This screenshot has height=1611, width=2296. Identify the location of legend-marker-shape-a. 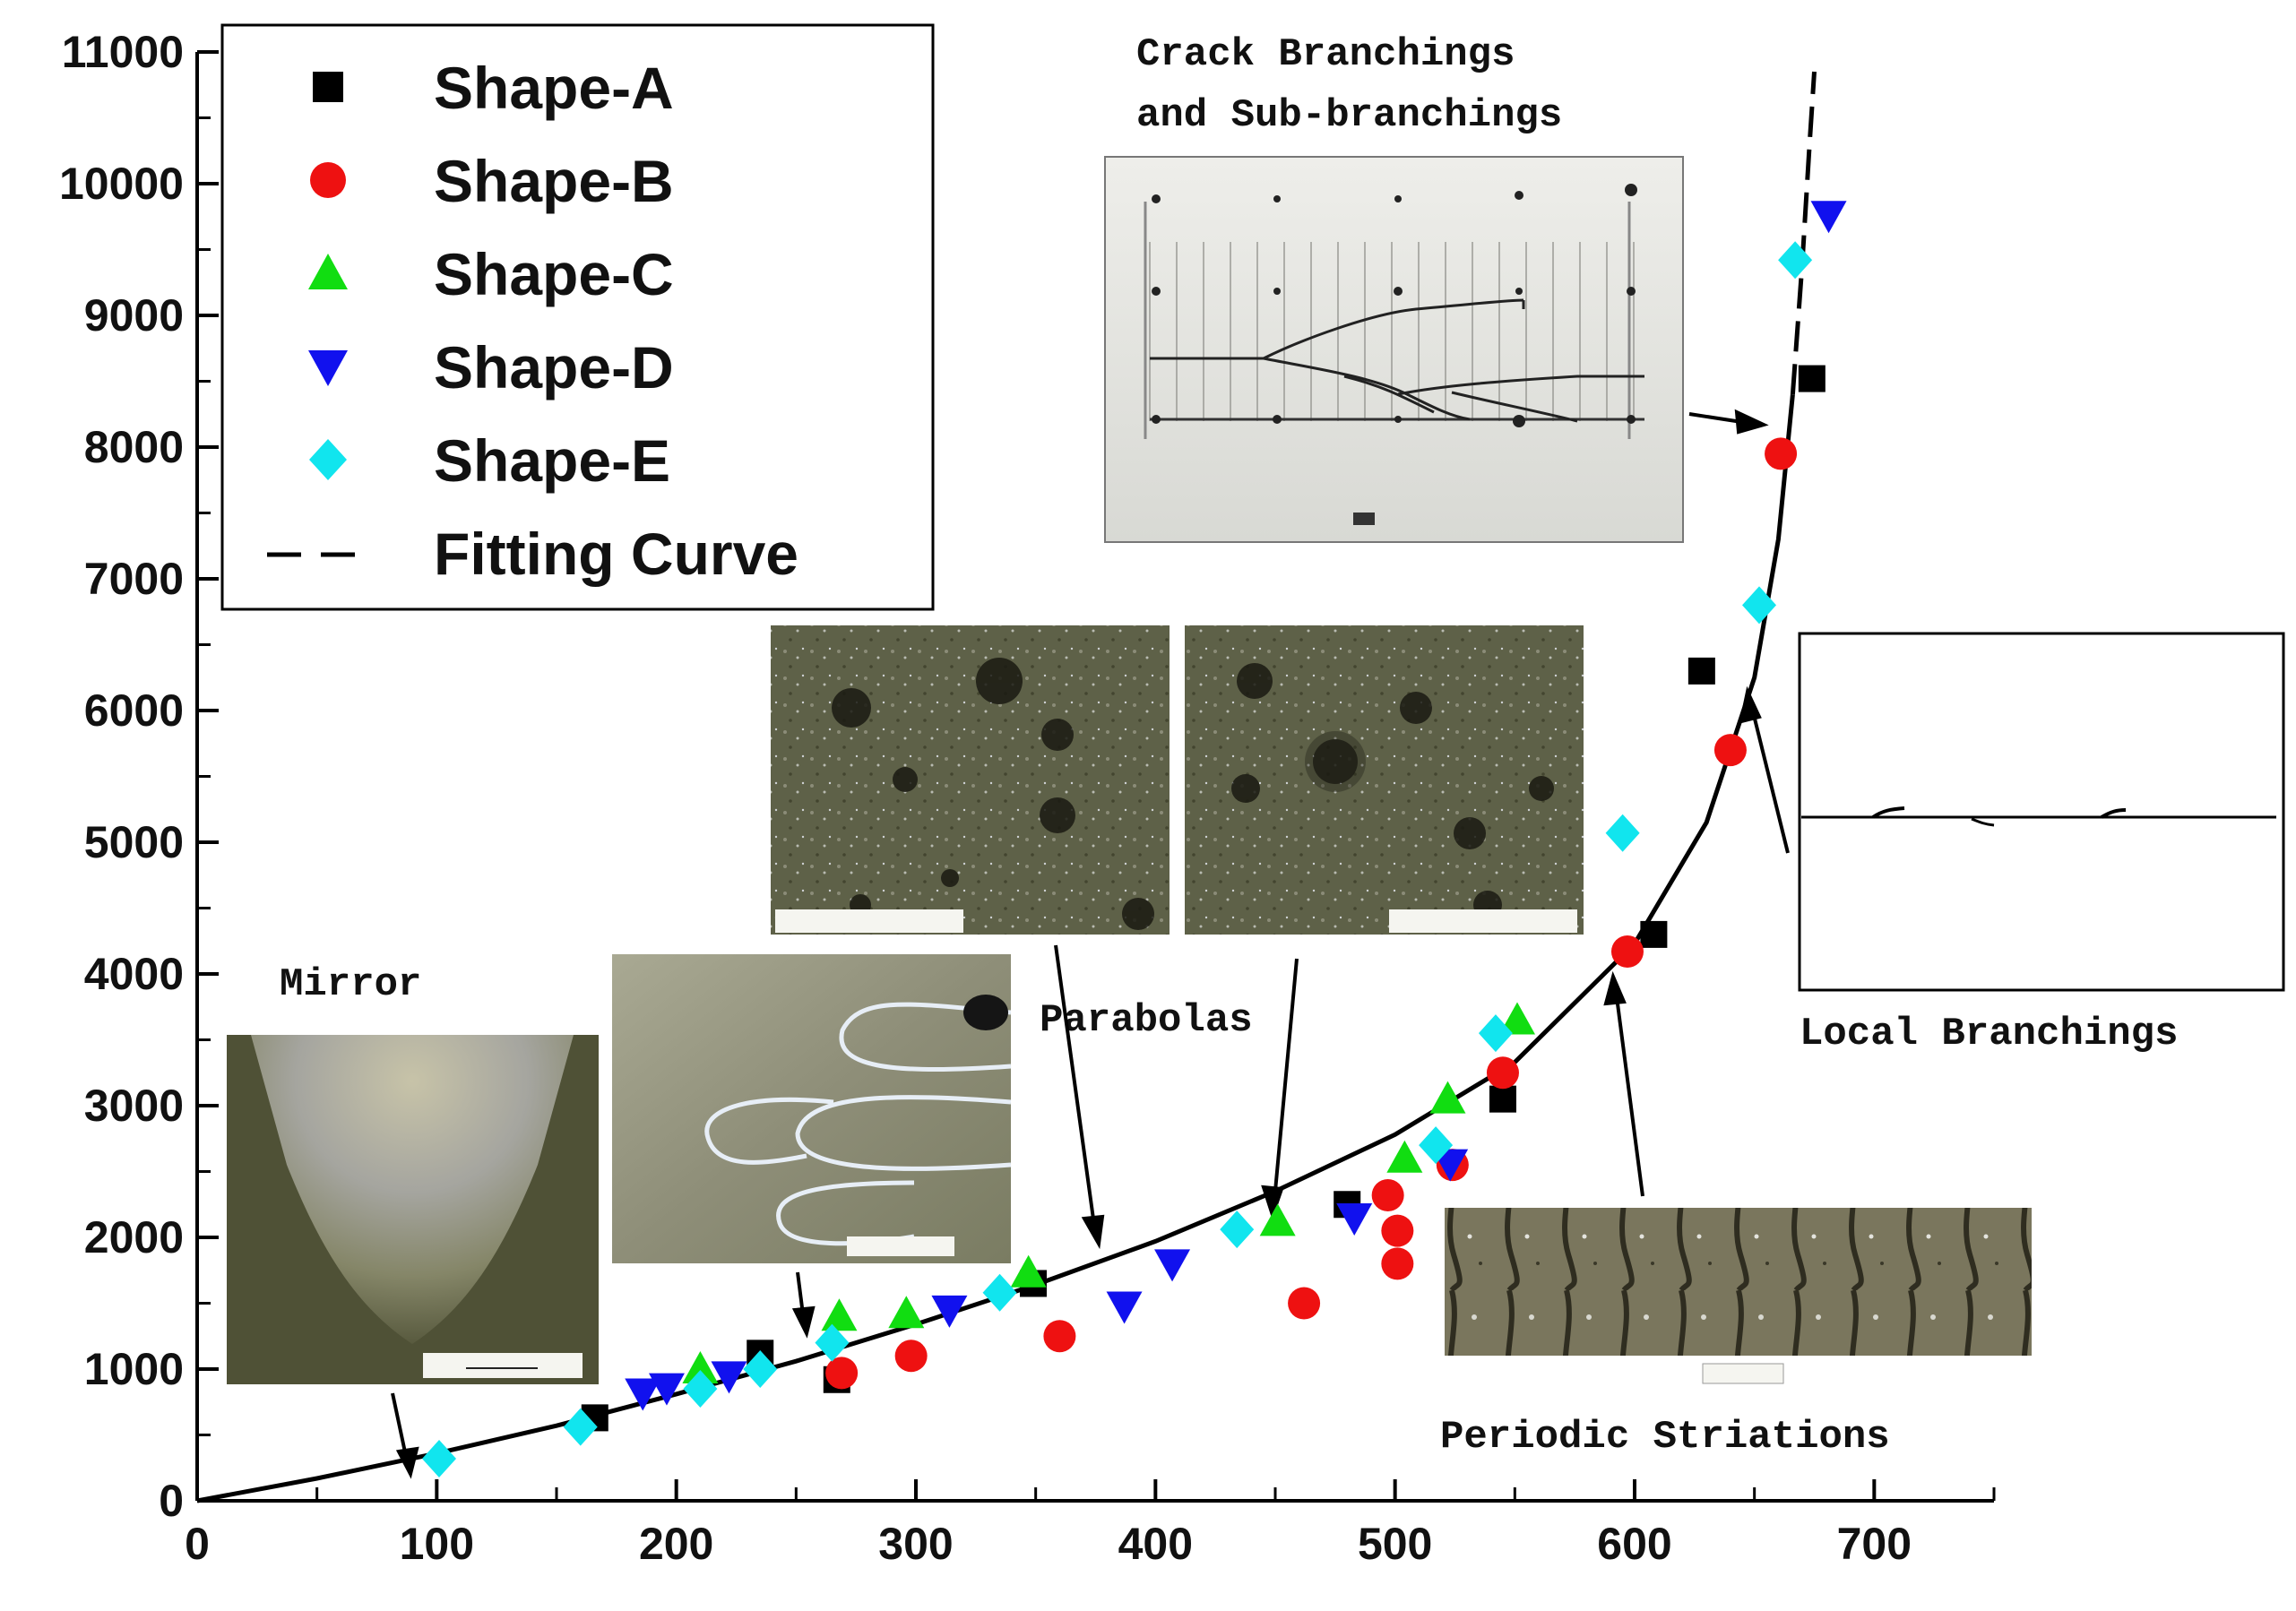
(328, 87).